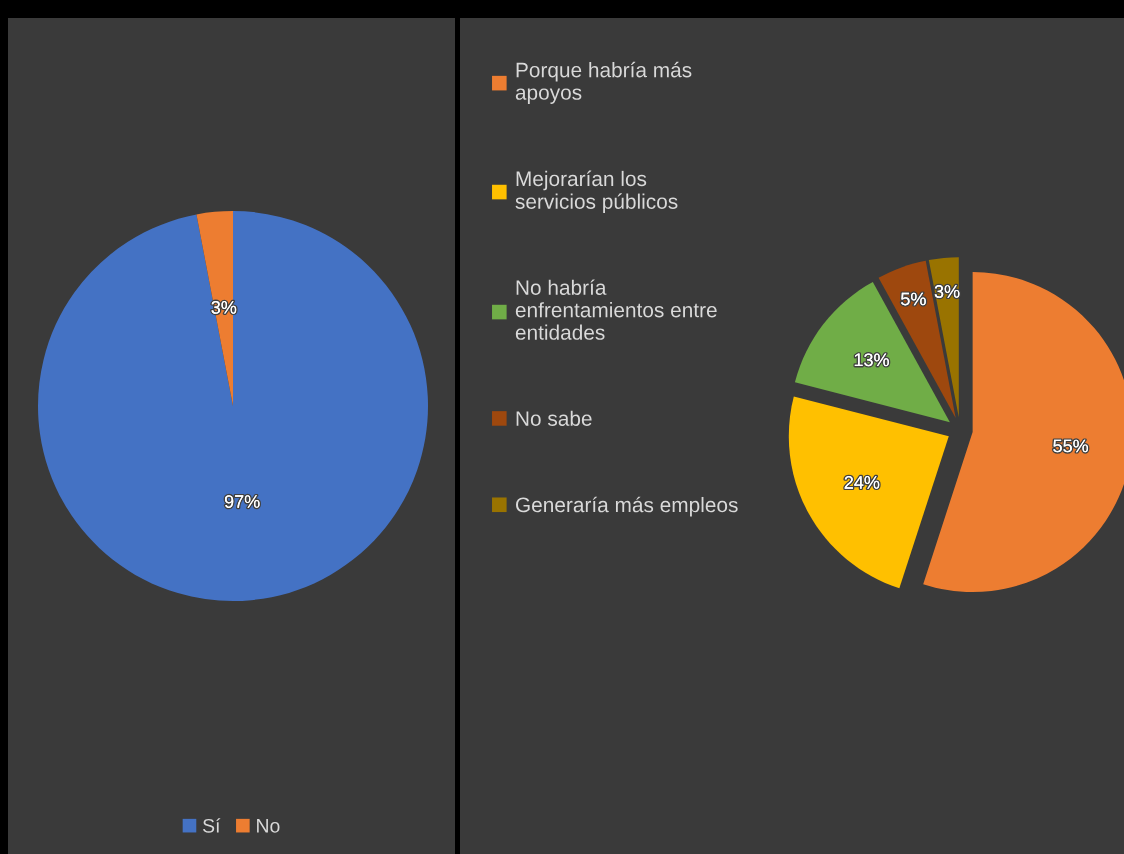  Describe the element at coordinates (913, 299) in the screenshot. I see `data-label: 5%` at that location.